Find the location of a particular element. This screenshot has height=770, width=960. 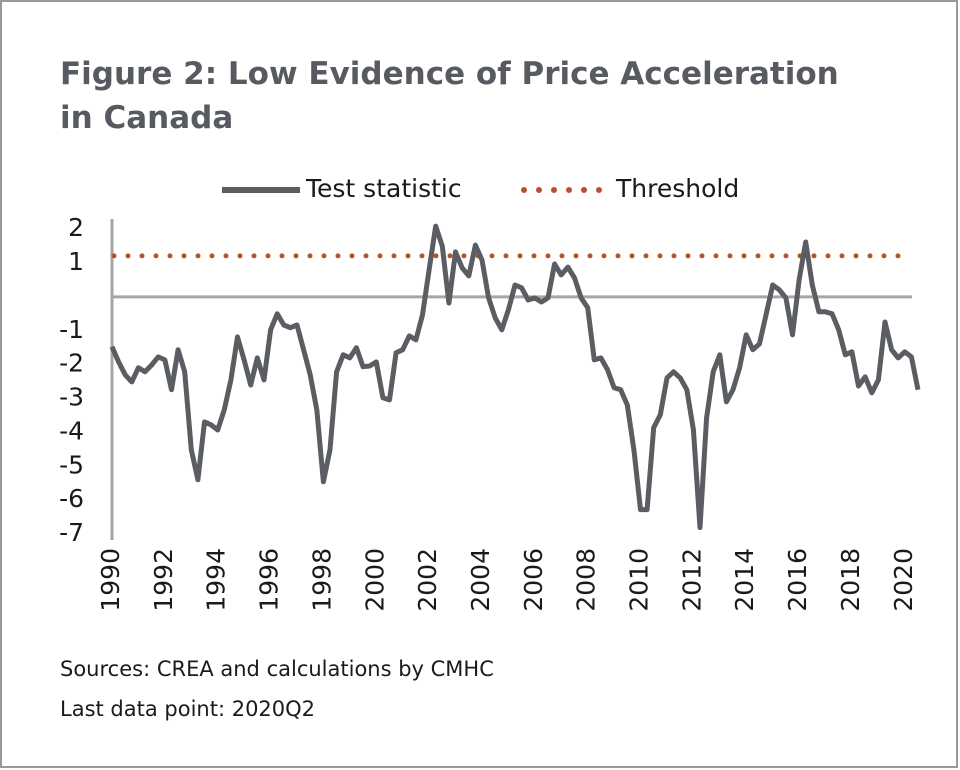

x-tick-label: 1992 is located at coordinates (163, 580).